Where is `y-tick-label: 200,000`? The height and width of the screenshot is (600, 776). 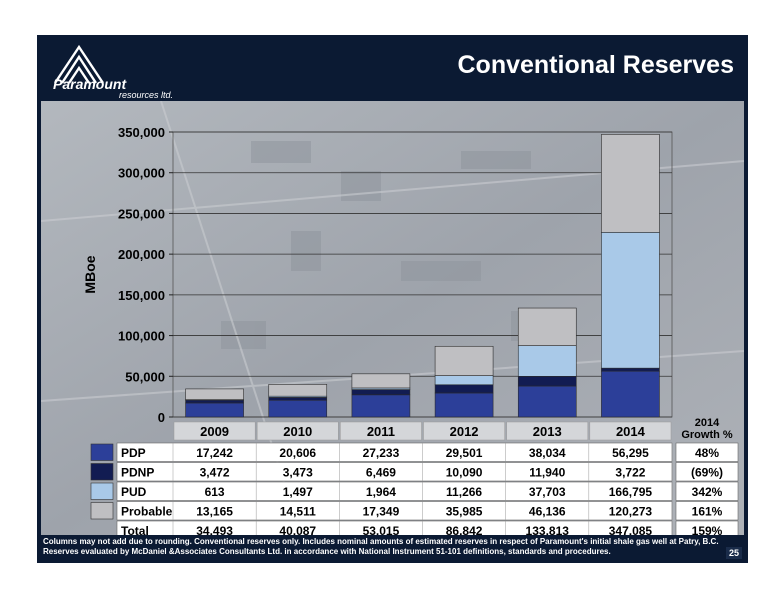
y-tick-label: 200,000 is located at coordinates (141, 254).